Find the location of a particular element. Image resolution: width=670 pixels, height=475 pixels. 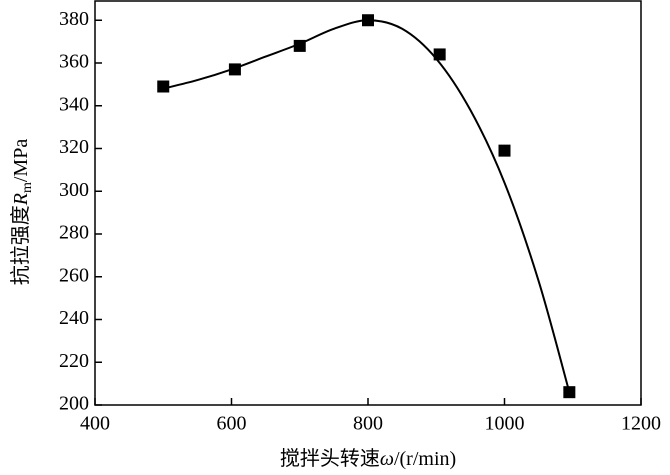

y-tick-label: 260 is located at coordinates (74, 275).